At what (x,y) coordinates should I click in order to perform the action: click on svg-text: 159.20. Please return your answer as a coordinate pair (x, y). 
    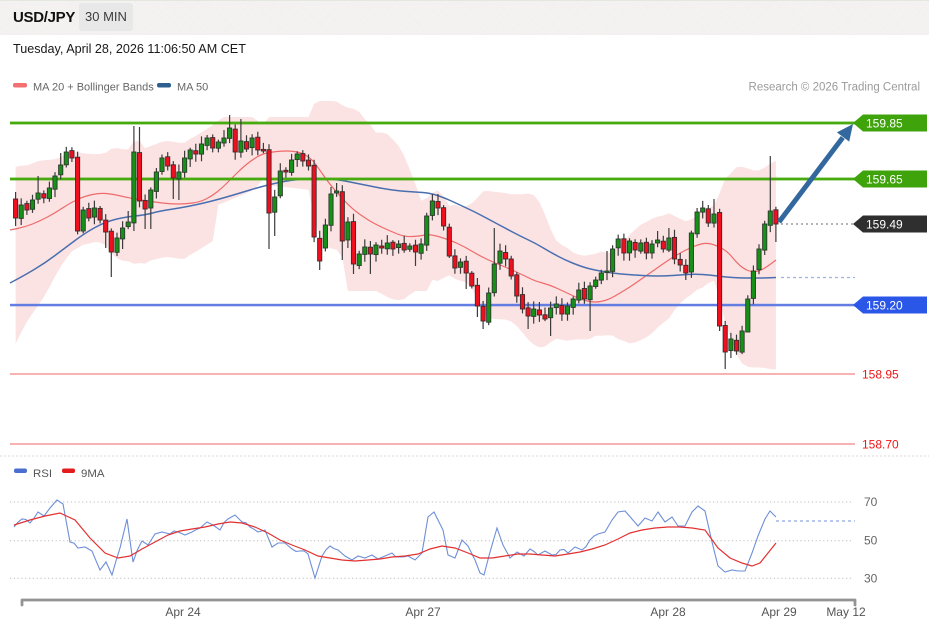
    Looking at the image, I should click on (884, 305).